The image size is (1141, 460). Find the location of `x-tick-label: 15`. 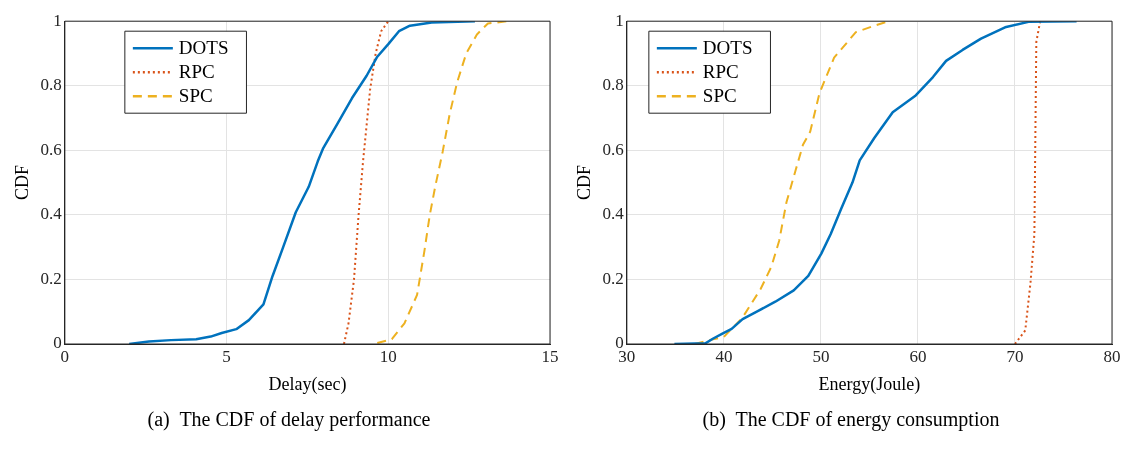

x-tick-label: 15 is located at coordinates (550, 356).